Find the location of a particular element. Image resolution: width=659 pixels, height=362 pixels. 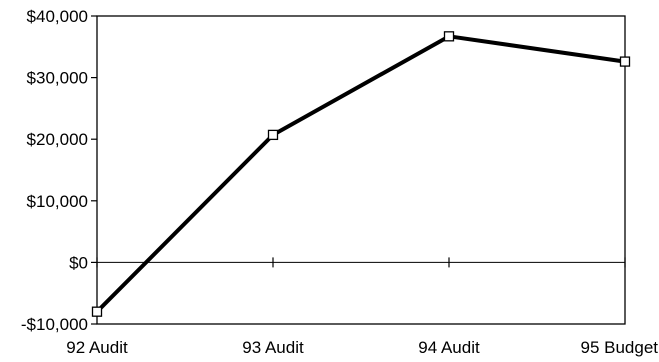

y-tick-label: $0 is located at coordinates (78, 262).